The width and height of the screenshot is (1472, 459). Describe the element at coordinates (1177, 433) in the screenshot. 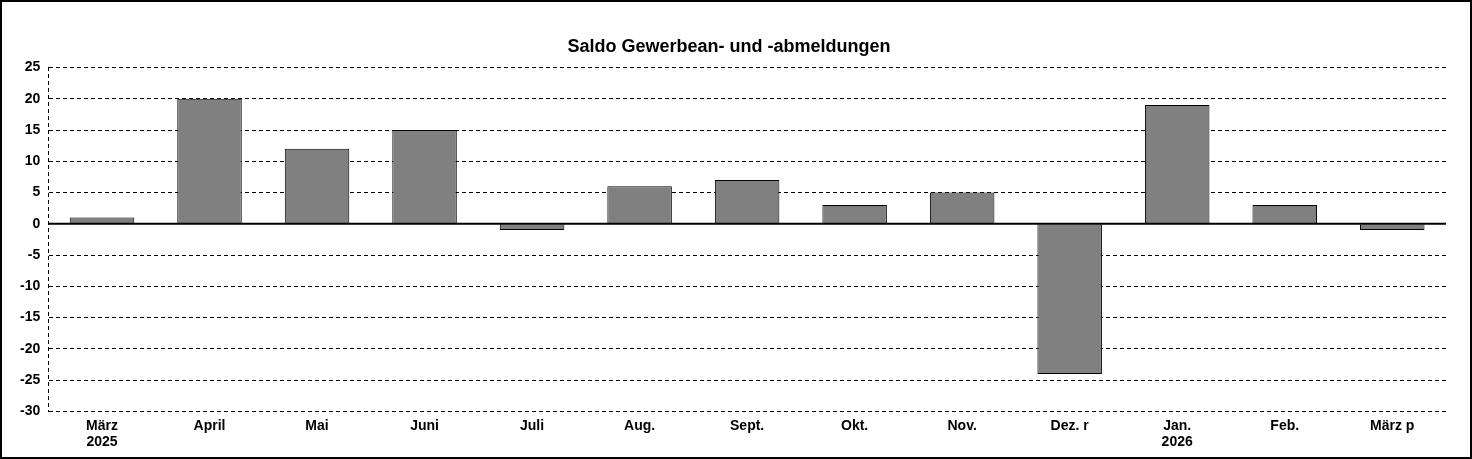

I see `x-tick-label: Jan. 2026` at that location.